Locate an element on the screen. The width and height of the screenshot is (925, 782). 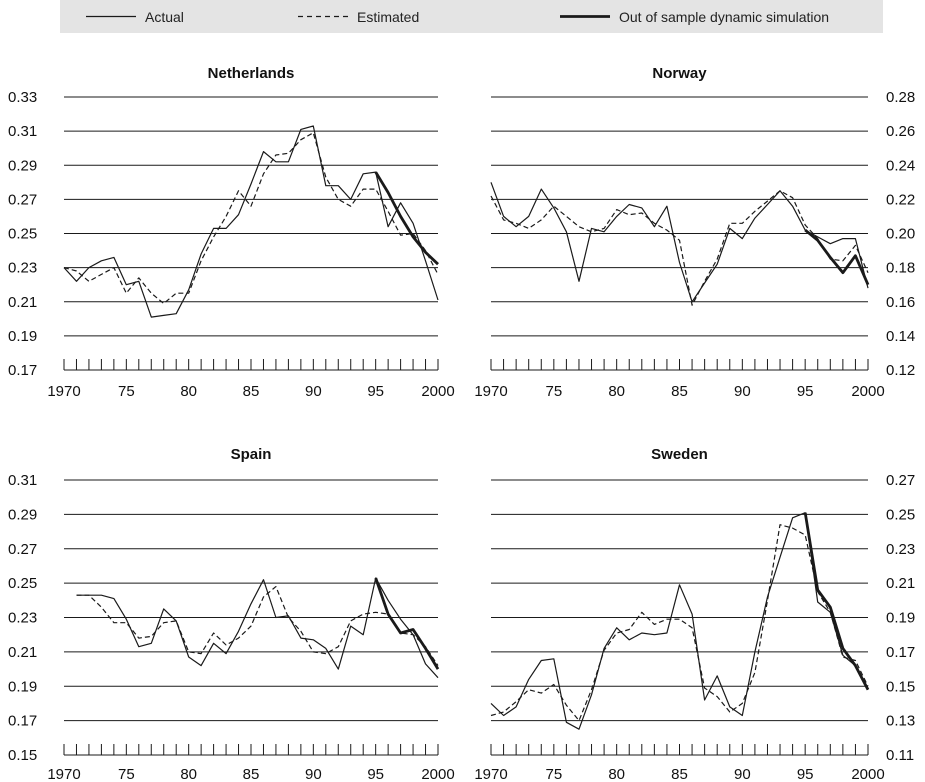
legend-item-actual: Actual is located at coordinates (135, 17).